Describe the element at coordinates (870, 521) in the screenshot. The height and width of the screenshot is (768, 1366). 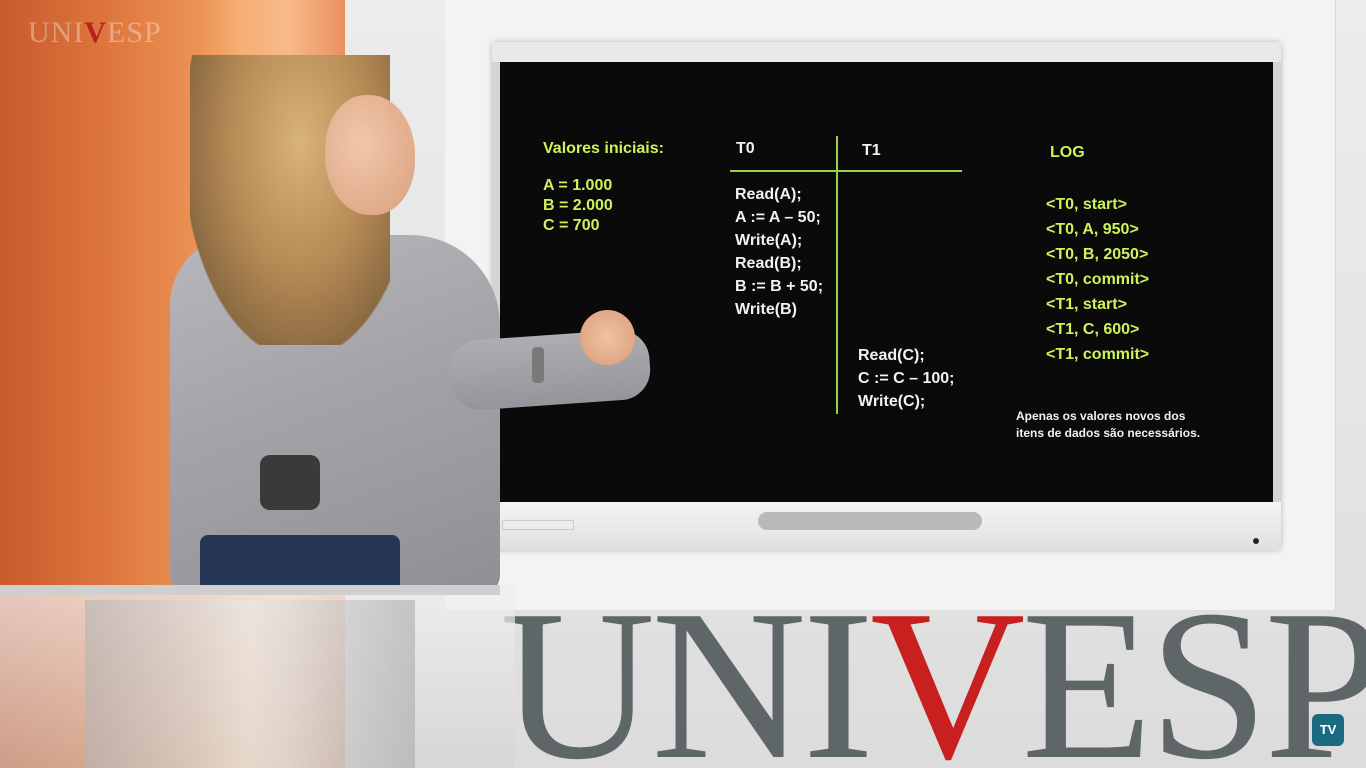
I see `monitor-scrollbar` at that location.